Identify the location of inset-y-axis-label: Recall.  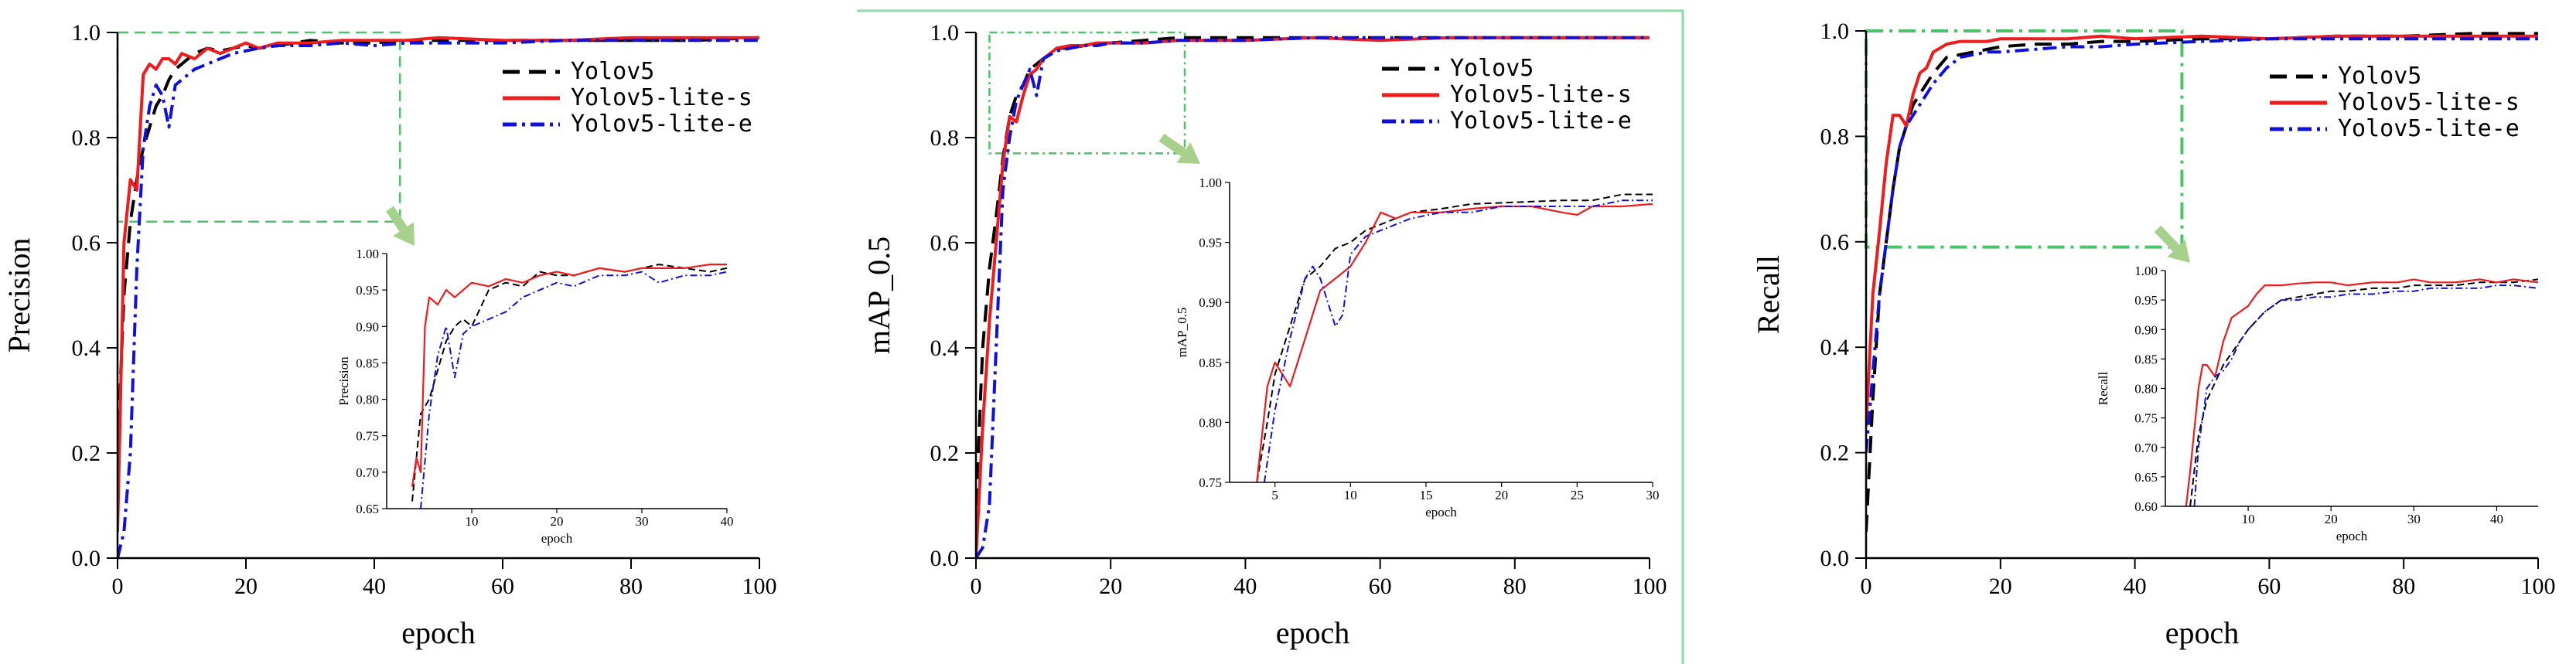
(2103, 389).